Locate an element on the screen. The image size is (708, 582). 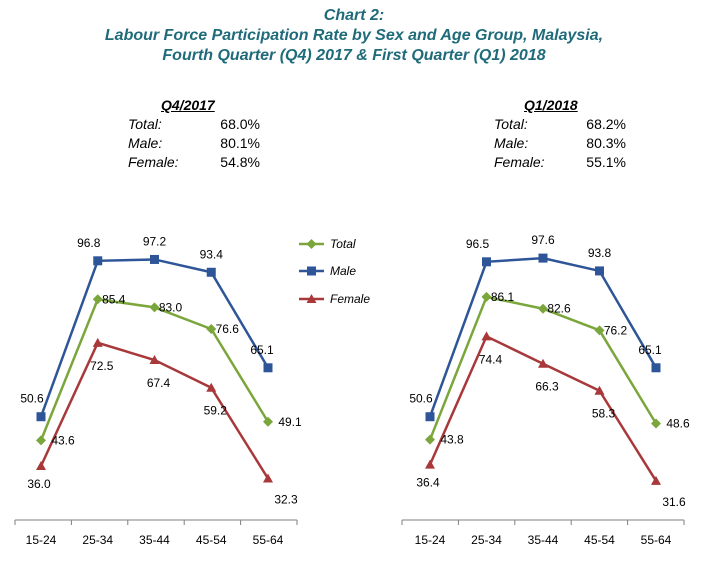
data-label-total: 76.2 is located at coordinates (616, 330).